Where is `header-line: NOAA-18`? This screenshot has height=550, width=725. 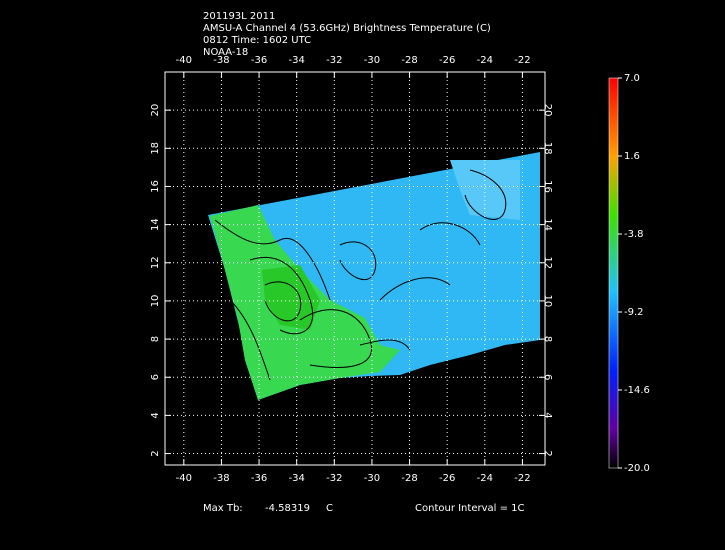 header-line: NOAA-18 is located at coordinates (225, 52).